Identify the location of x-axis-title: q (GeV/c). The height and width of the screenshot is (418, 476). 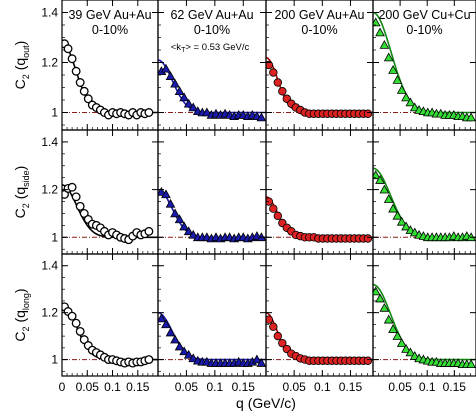
(266, 403).